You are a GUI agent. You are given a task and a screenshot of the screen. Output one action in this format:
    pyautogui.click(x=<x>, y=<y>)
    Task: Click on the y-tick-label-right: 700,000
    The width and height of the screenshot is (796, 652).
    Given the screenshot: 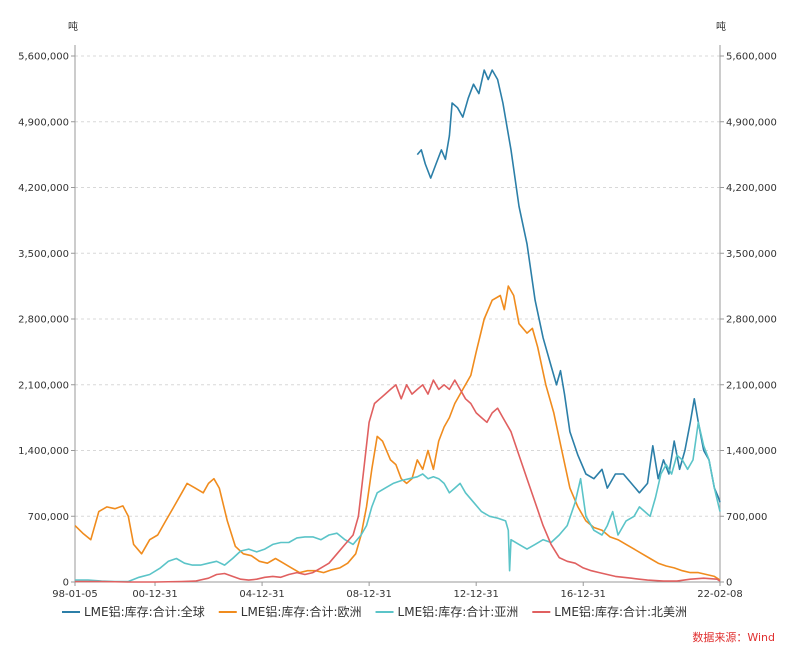 What is the action you would take?
    pyautogui.click(x=746, y=517)
    